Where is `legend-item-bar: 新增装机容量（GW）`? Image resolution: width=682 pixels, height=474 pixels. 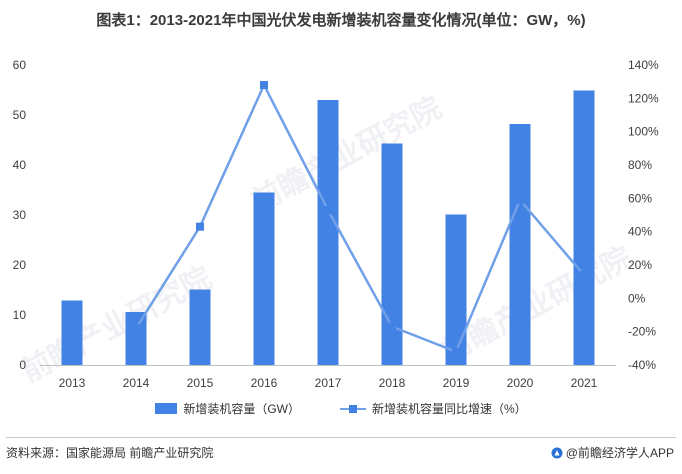 legend-item-bar: 新增装机容量（GW） is located at coordinates (227, 408).